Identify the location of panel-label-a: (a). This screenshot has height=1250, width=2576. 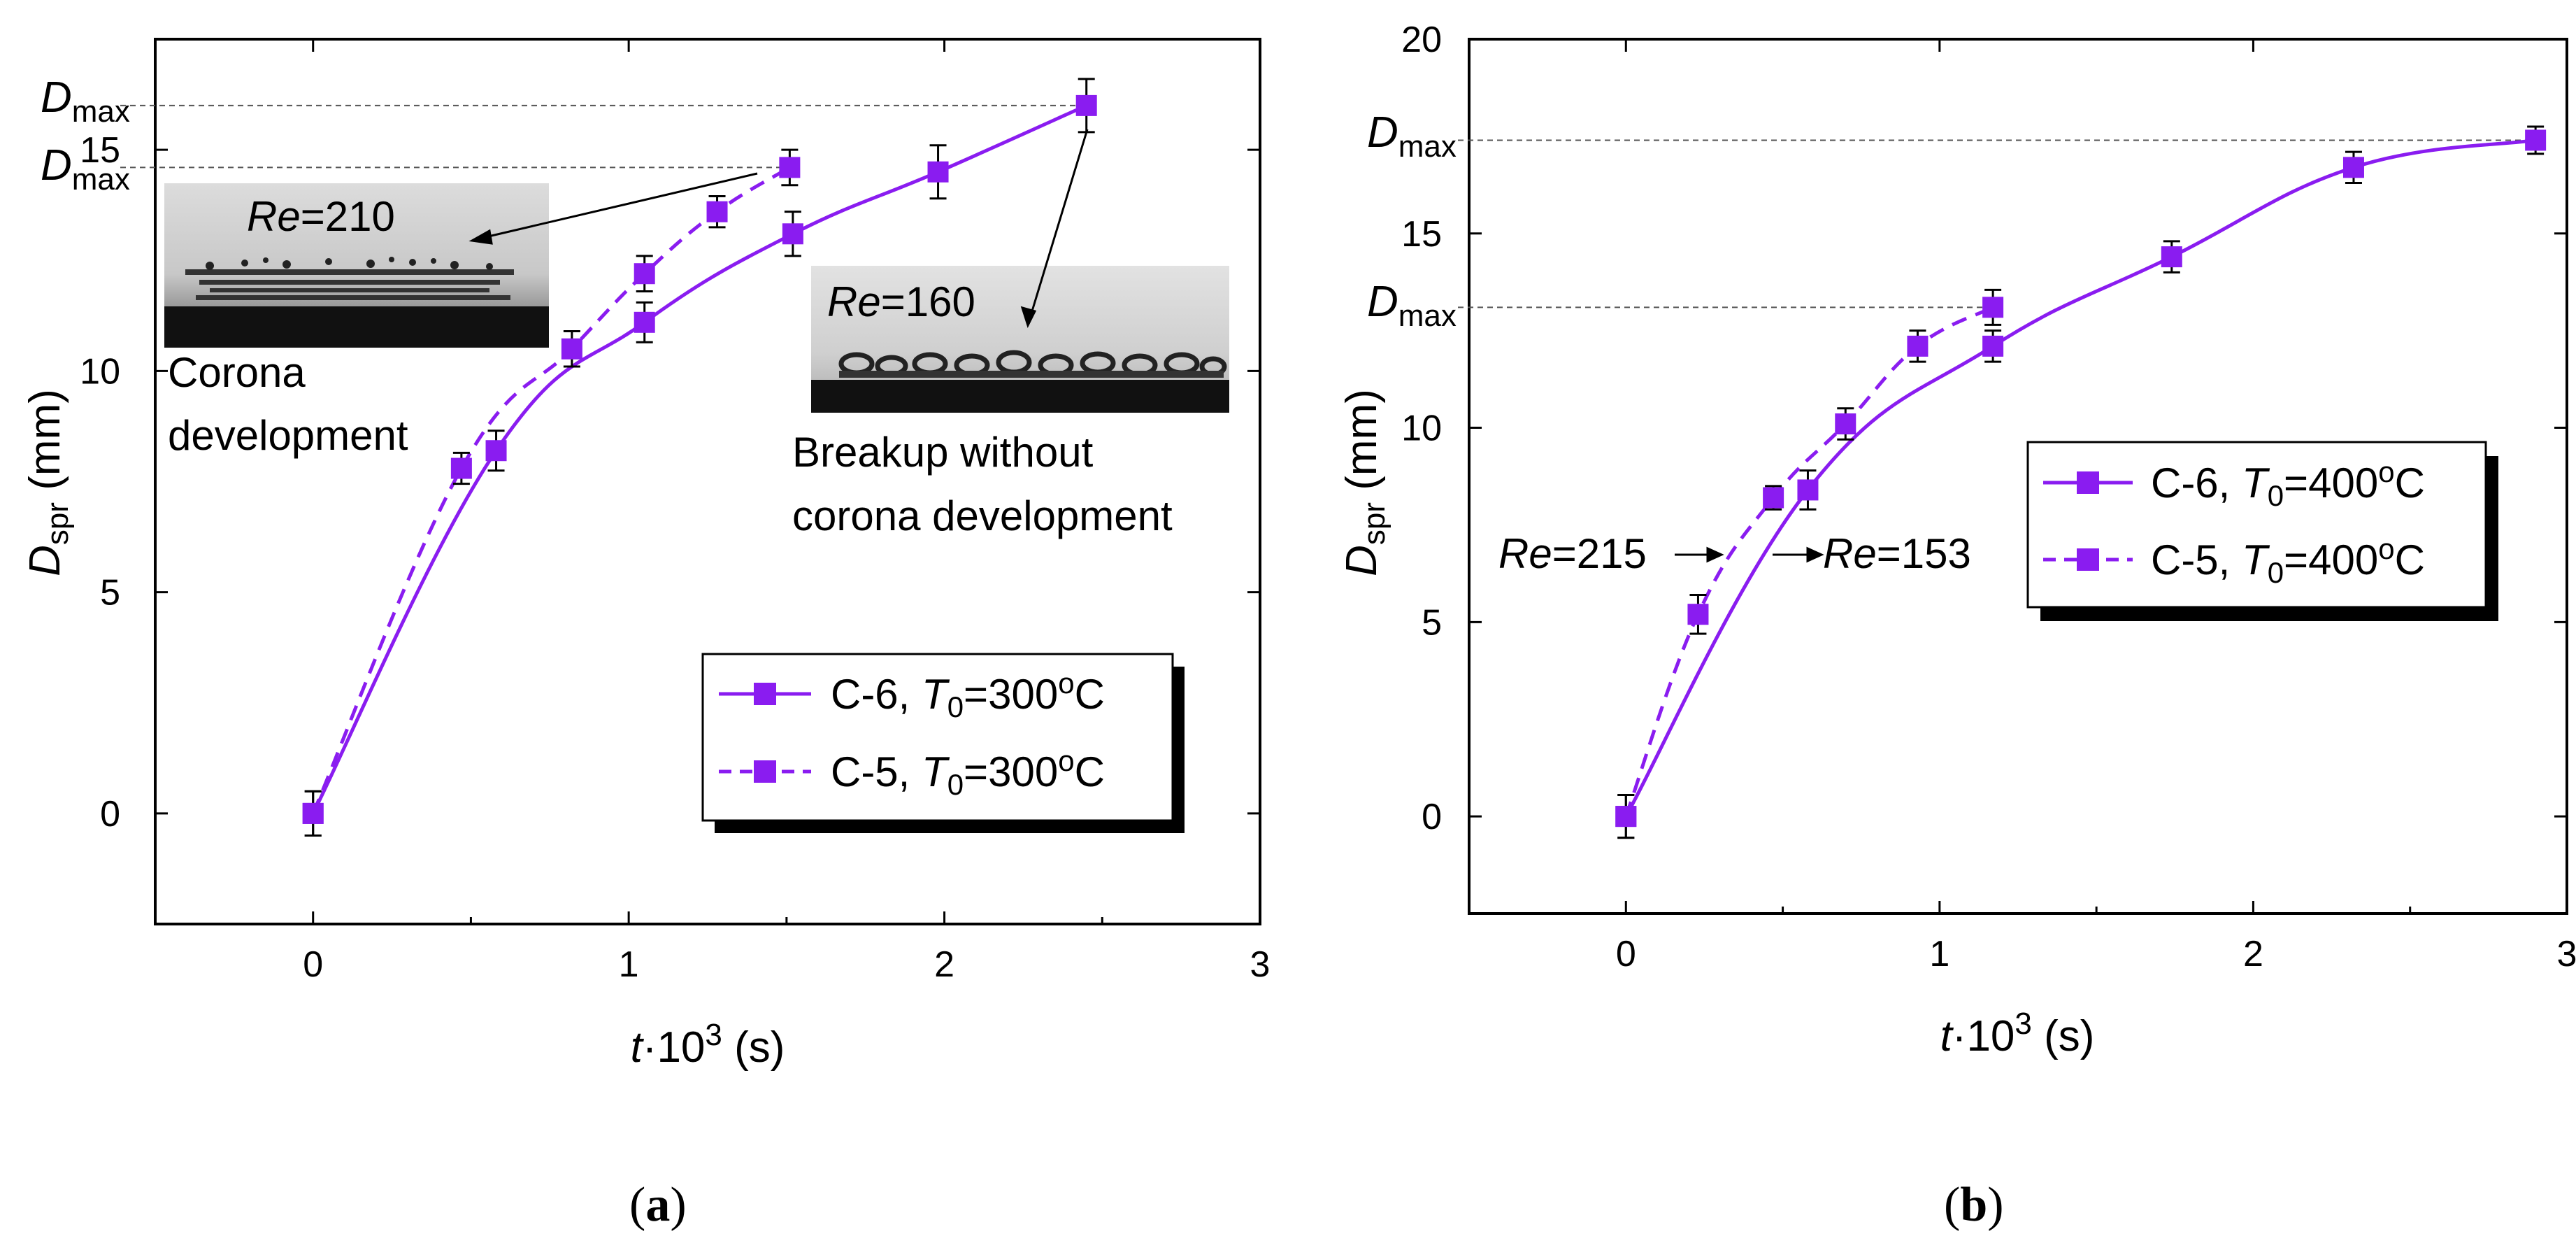
(658, 1205).